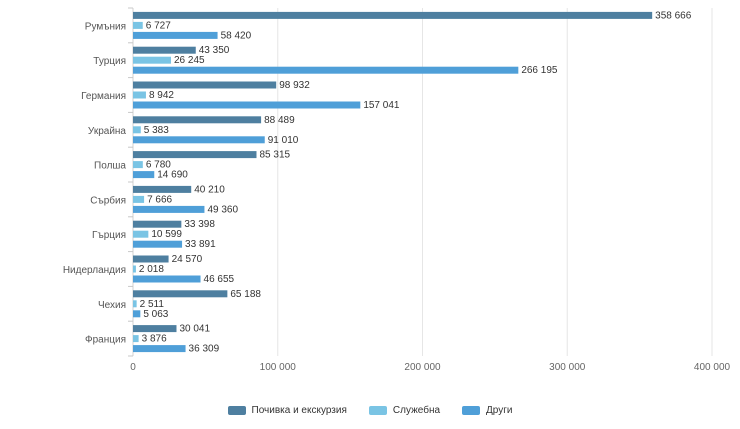 The image size is (740, 429). What do you see at coordinates (471, 410) in the screenshot?
I see `legend-swatch-other` at bounding box center [471, 410].